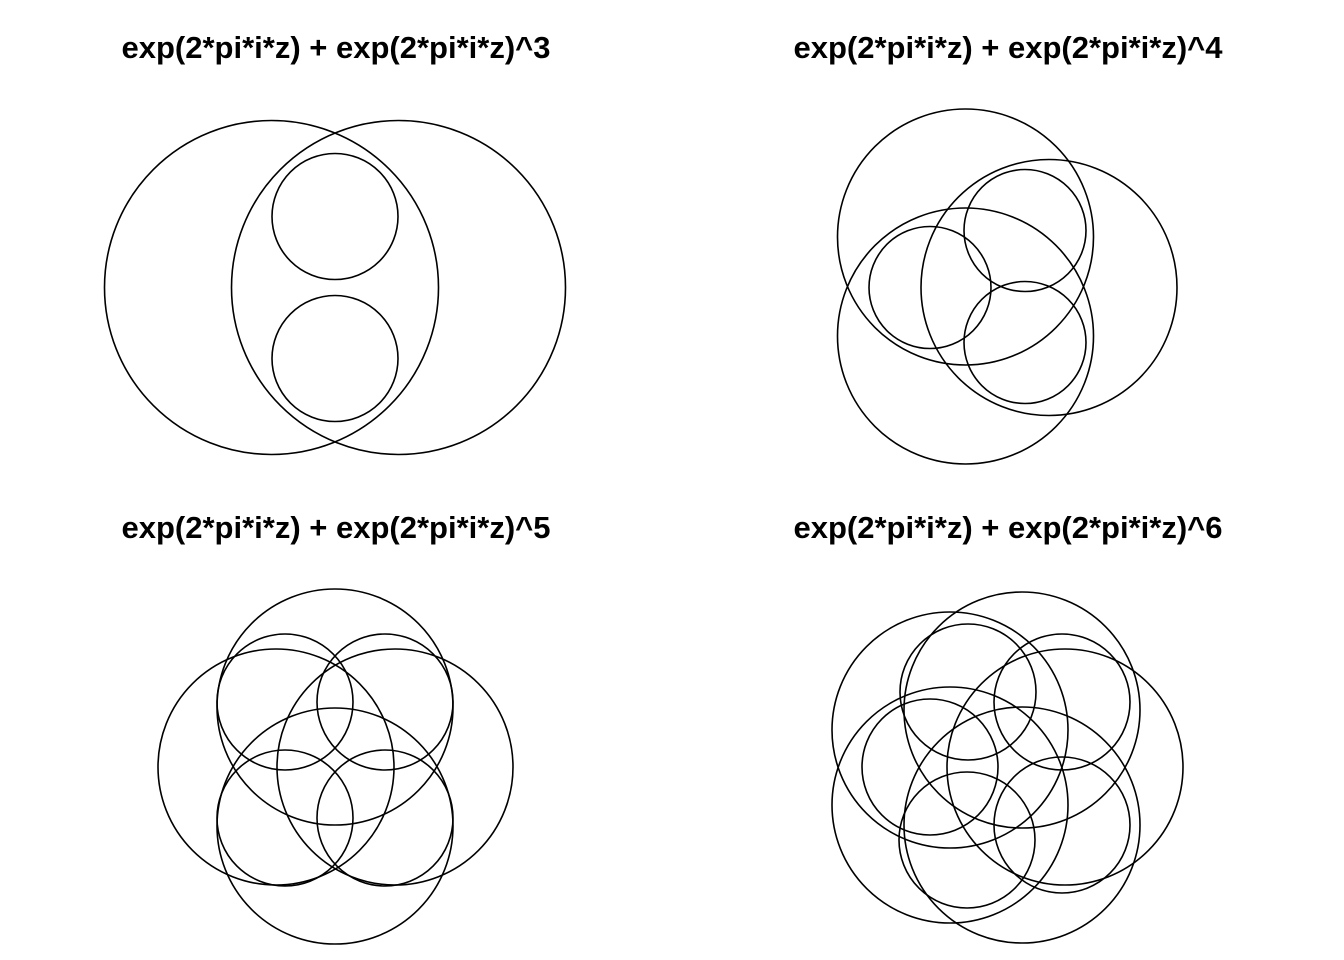 This screenshot has height=960, width=1344. Describe the element at coordinates (1008, 47) in the screenshot. I see `panel-title: exp(2*pi*i*z) + exp(2*pi*i*z)^4` at that location.